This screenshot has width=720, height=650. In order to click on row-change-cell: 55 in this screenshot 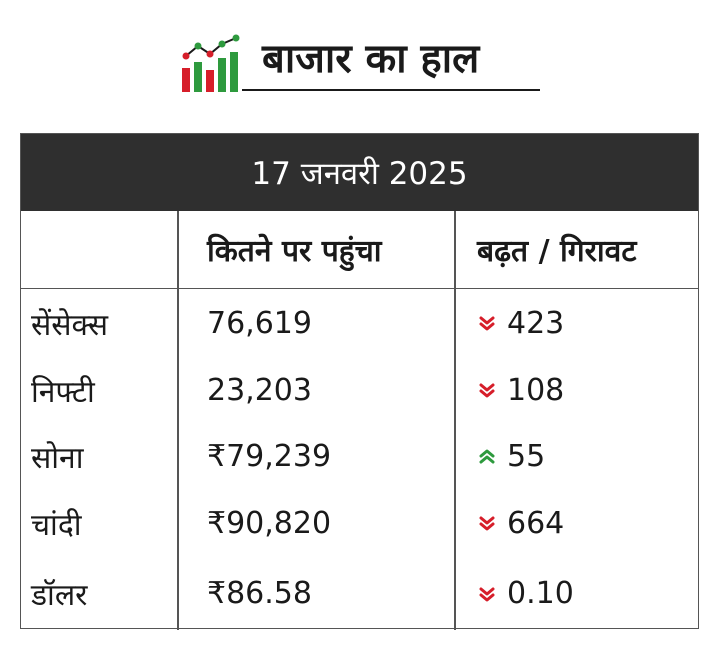, I will do `click(587, 456)`.